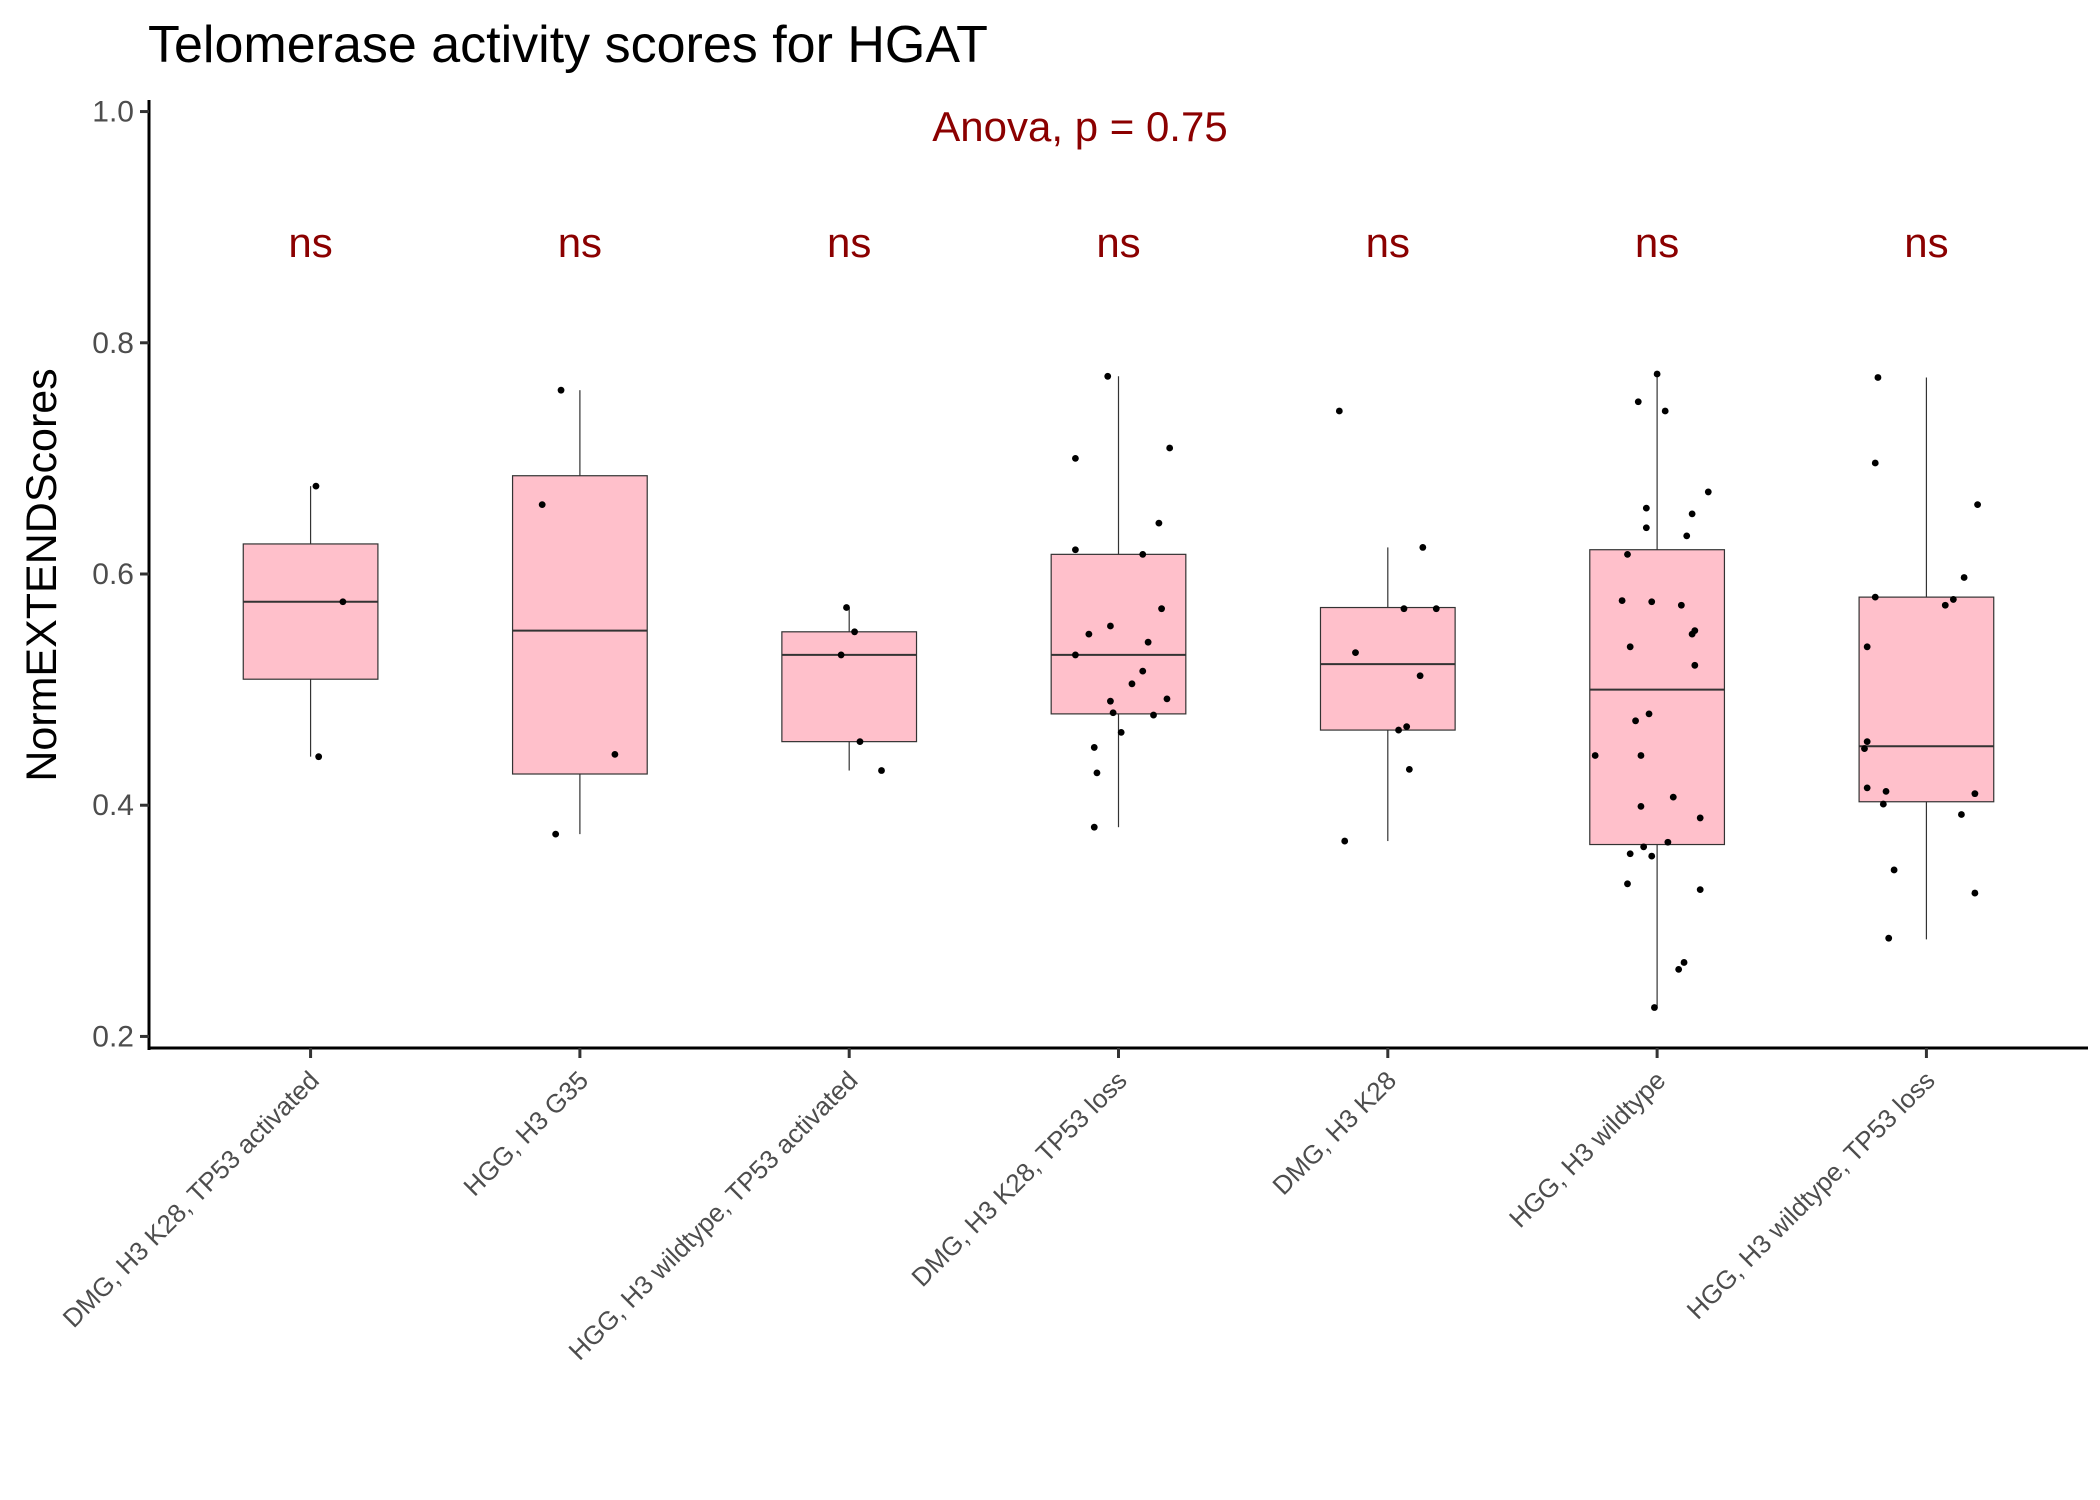 This screenshot has height=1500, width=2100. What do you see at coordinates (1587, 1149) in the screenshot?
I see `x-tick-label: HGG, H3 wildtype` at bounding box center [1587, 1149].